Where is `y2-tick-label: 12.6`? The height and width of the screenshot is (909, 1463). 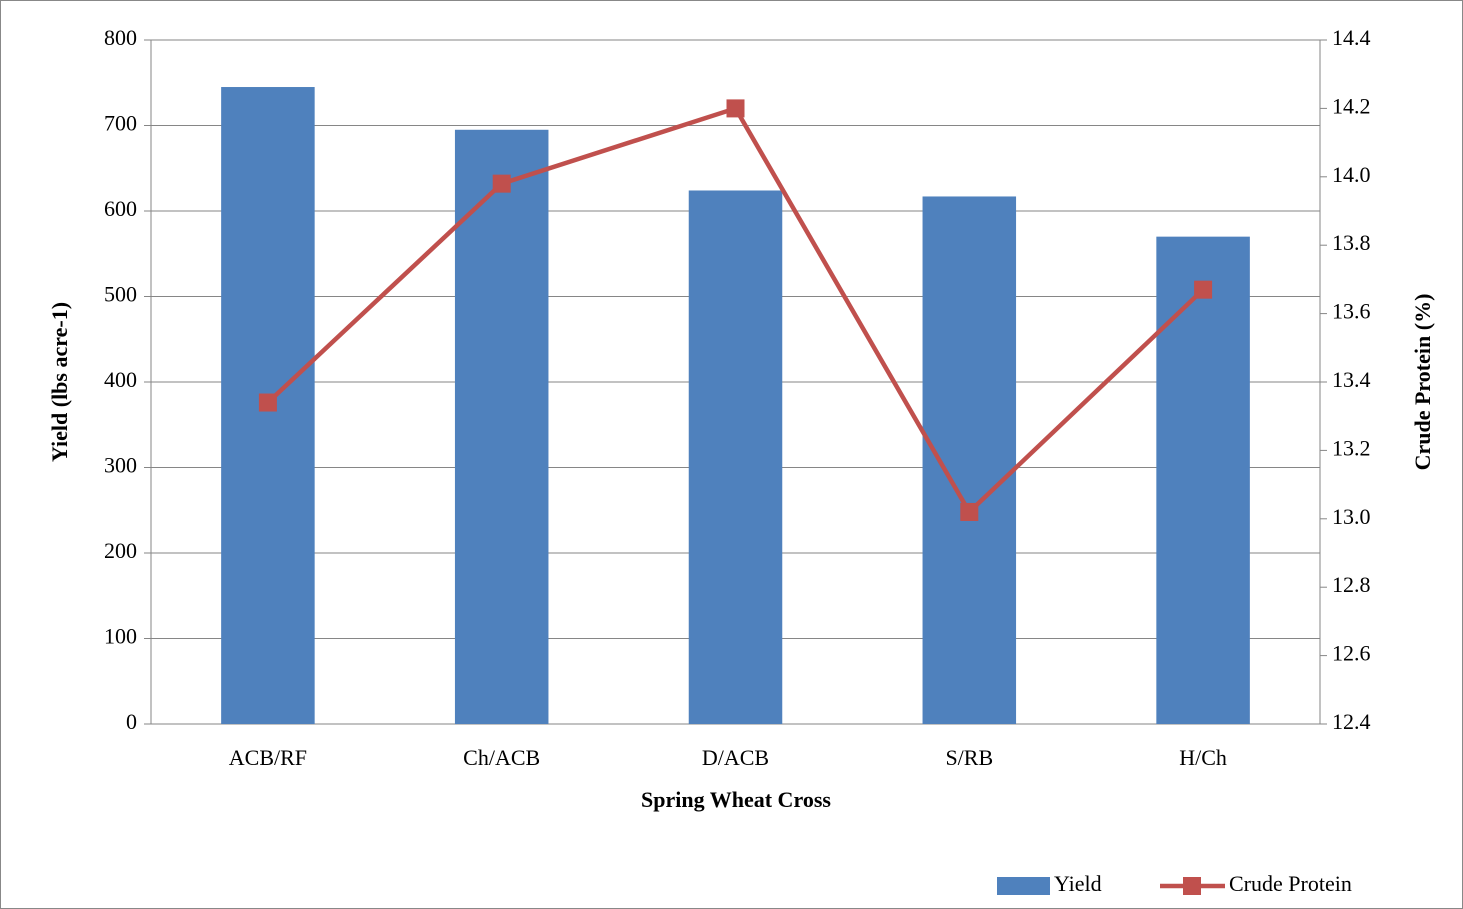
y2-tick-label: 12.6 is located at coordinates (1351, 653).